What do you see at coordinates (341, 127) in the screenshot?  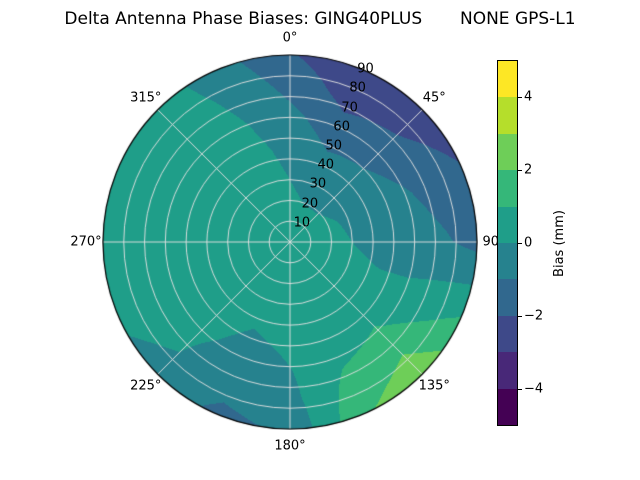 I see `radial-tick-label: 60` at bounding box center [341, 127].